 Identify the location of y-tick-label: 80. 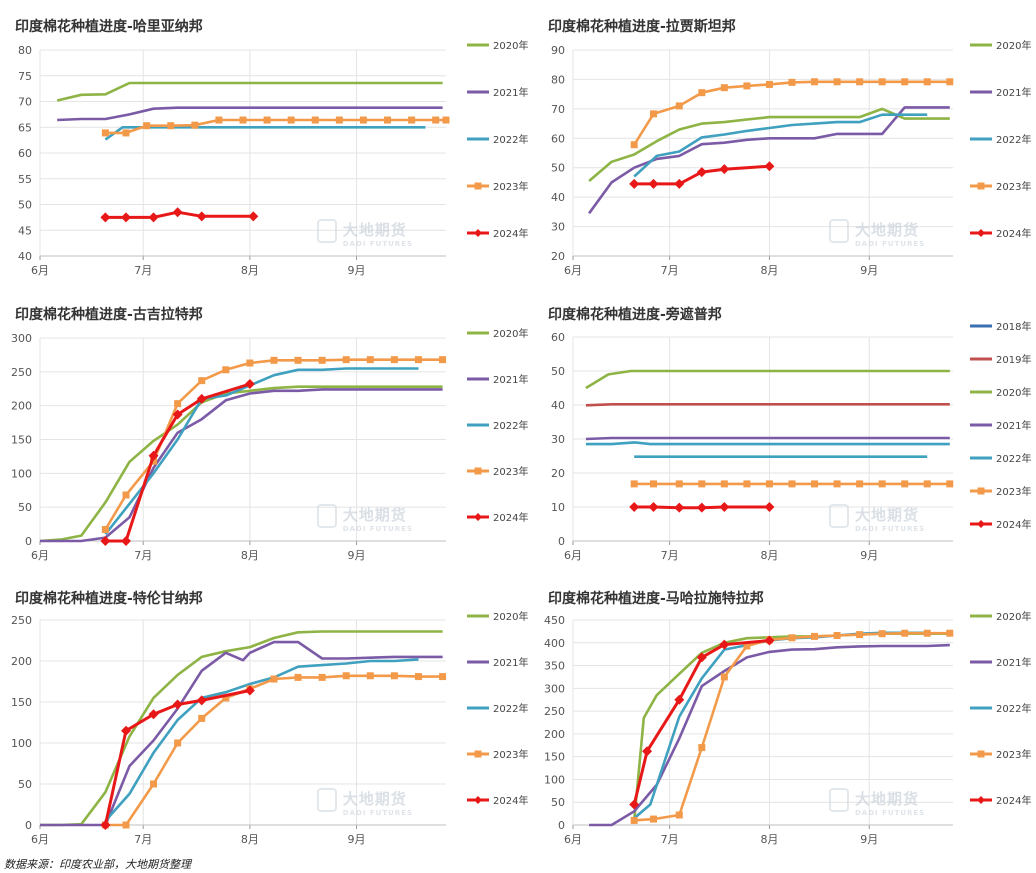
(25, 50).